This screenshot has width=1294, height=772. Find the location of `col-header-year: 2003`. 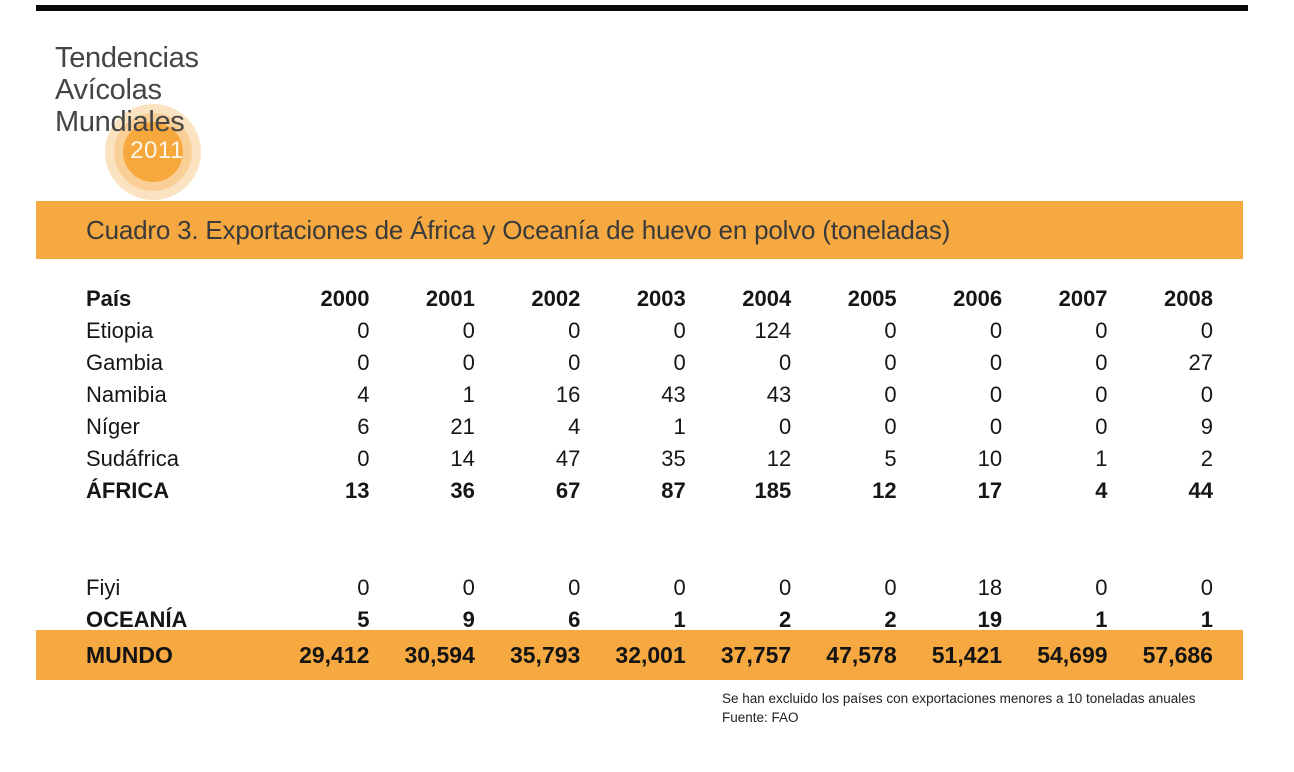

col-header-year: 2003 is located at coordinates (661, 298).